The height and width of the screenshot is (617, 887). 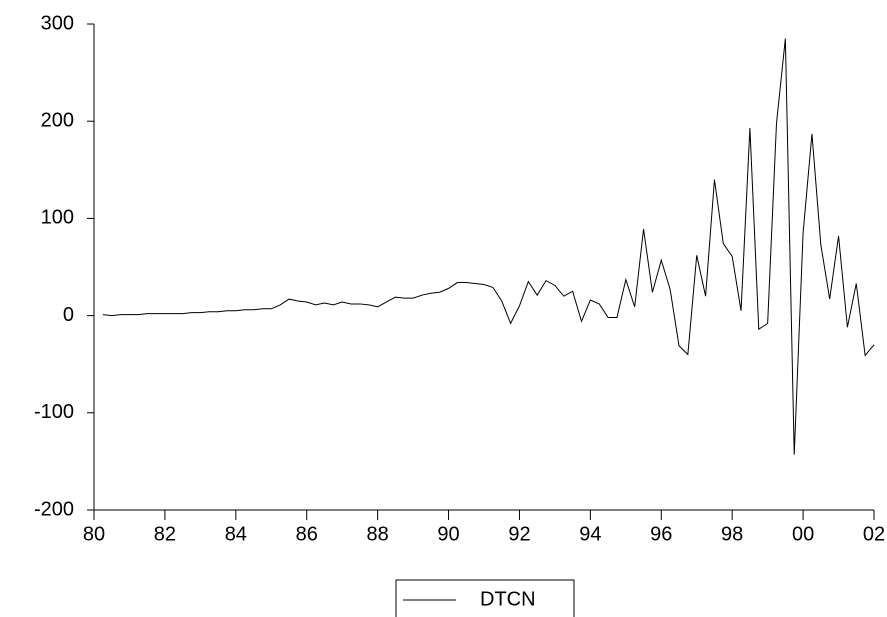 What do you see at coordinates (307, 534) in the screenshot?
I see `x-tick-label: 86` at bounding box center [307, 534].